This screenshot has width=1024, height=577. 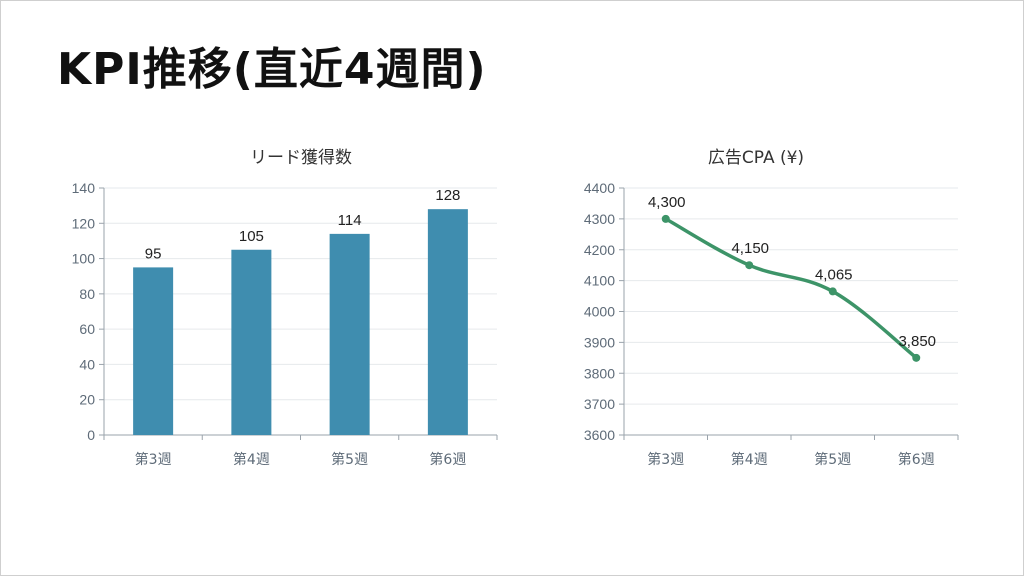 What do you see at coordinates (272, 69) in the screenshot?
I see `slide-title: KPI推移(直近4週間)` at bounding box center [272, 69].